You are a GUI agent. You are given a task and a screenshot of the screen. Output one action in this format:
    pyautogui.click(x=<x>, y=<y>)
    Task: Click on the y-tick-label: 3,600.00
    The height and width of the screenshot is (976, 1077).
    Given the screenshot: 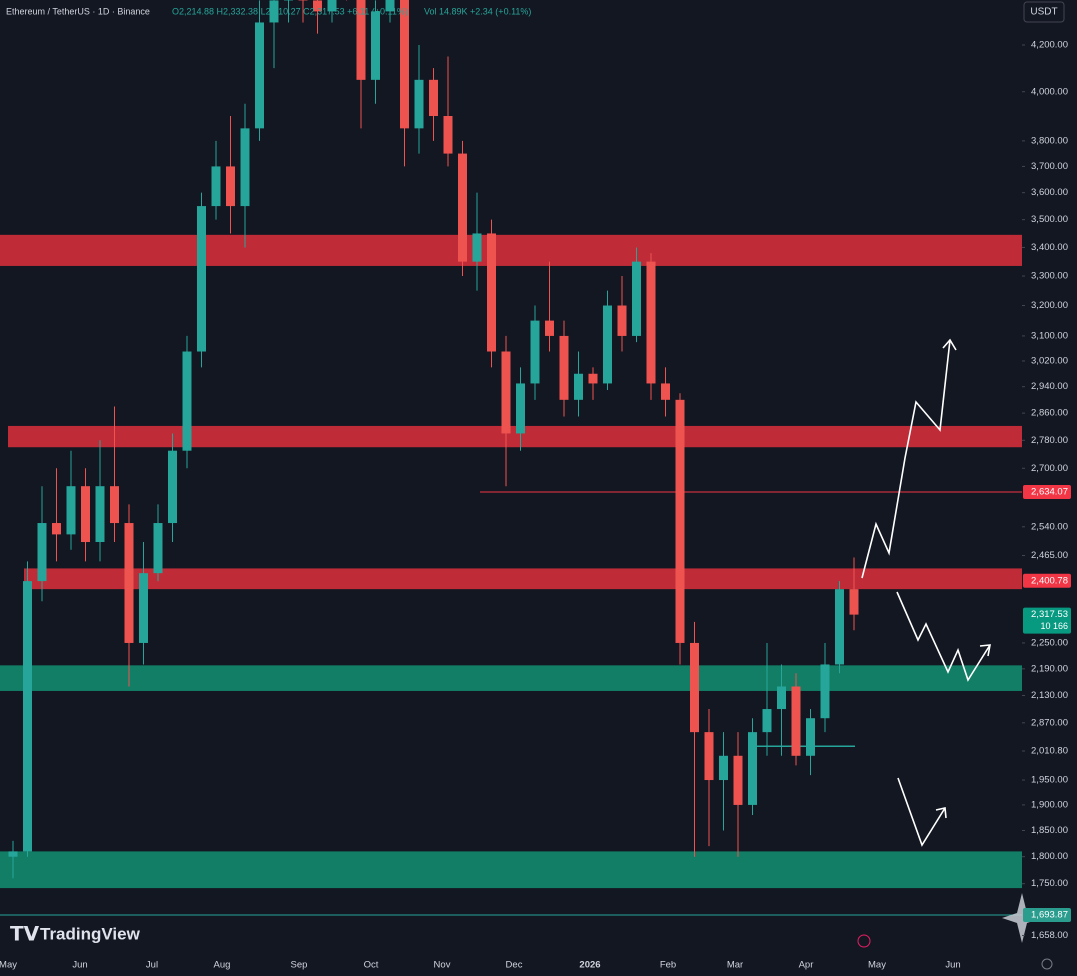 What is the action you would take?
    pyautogui.click(x=1049, y=192)
    